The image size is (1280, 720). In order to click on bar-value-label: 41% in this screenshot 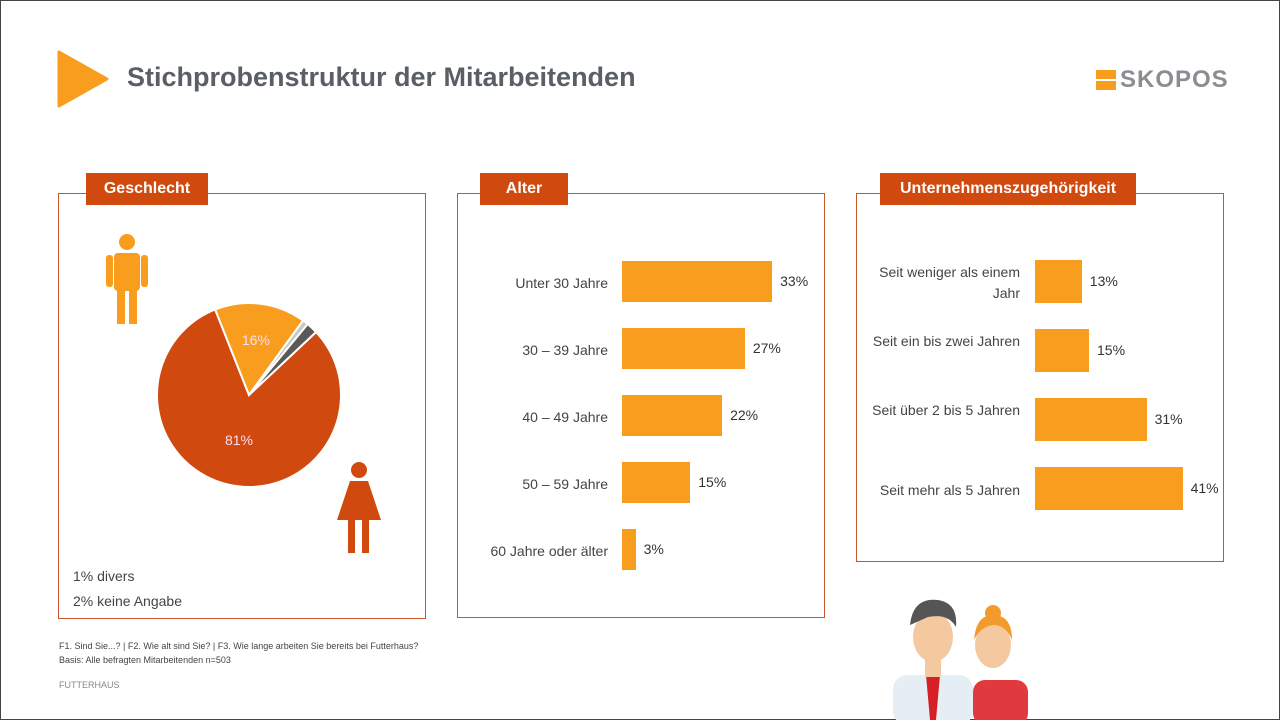, I will do `click(1204, 487)`.